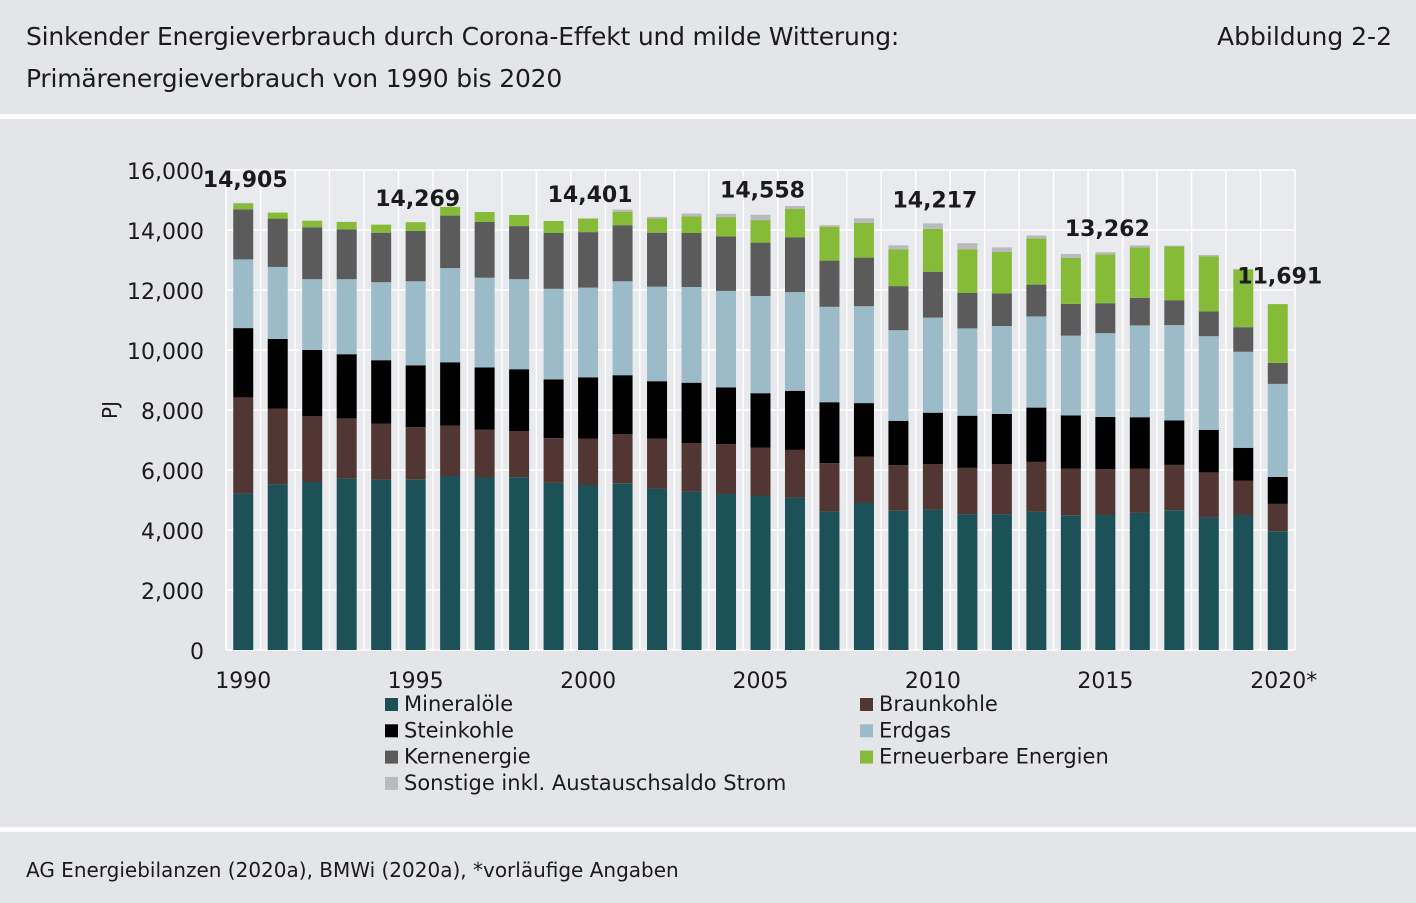 The image size is (1416, 903). What do you see at coordinates (761, 681) in the screenshot?
I see `x-tick-label: 2005` at bounding box center [761, 681].